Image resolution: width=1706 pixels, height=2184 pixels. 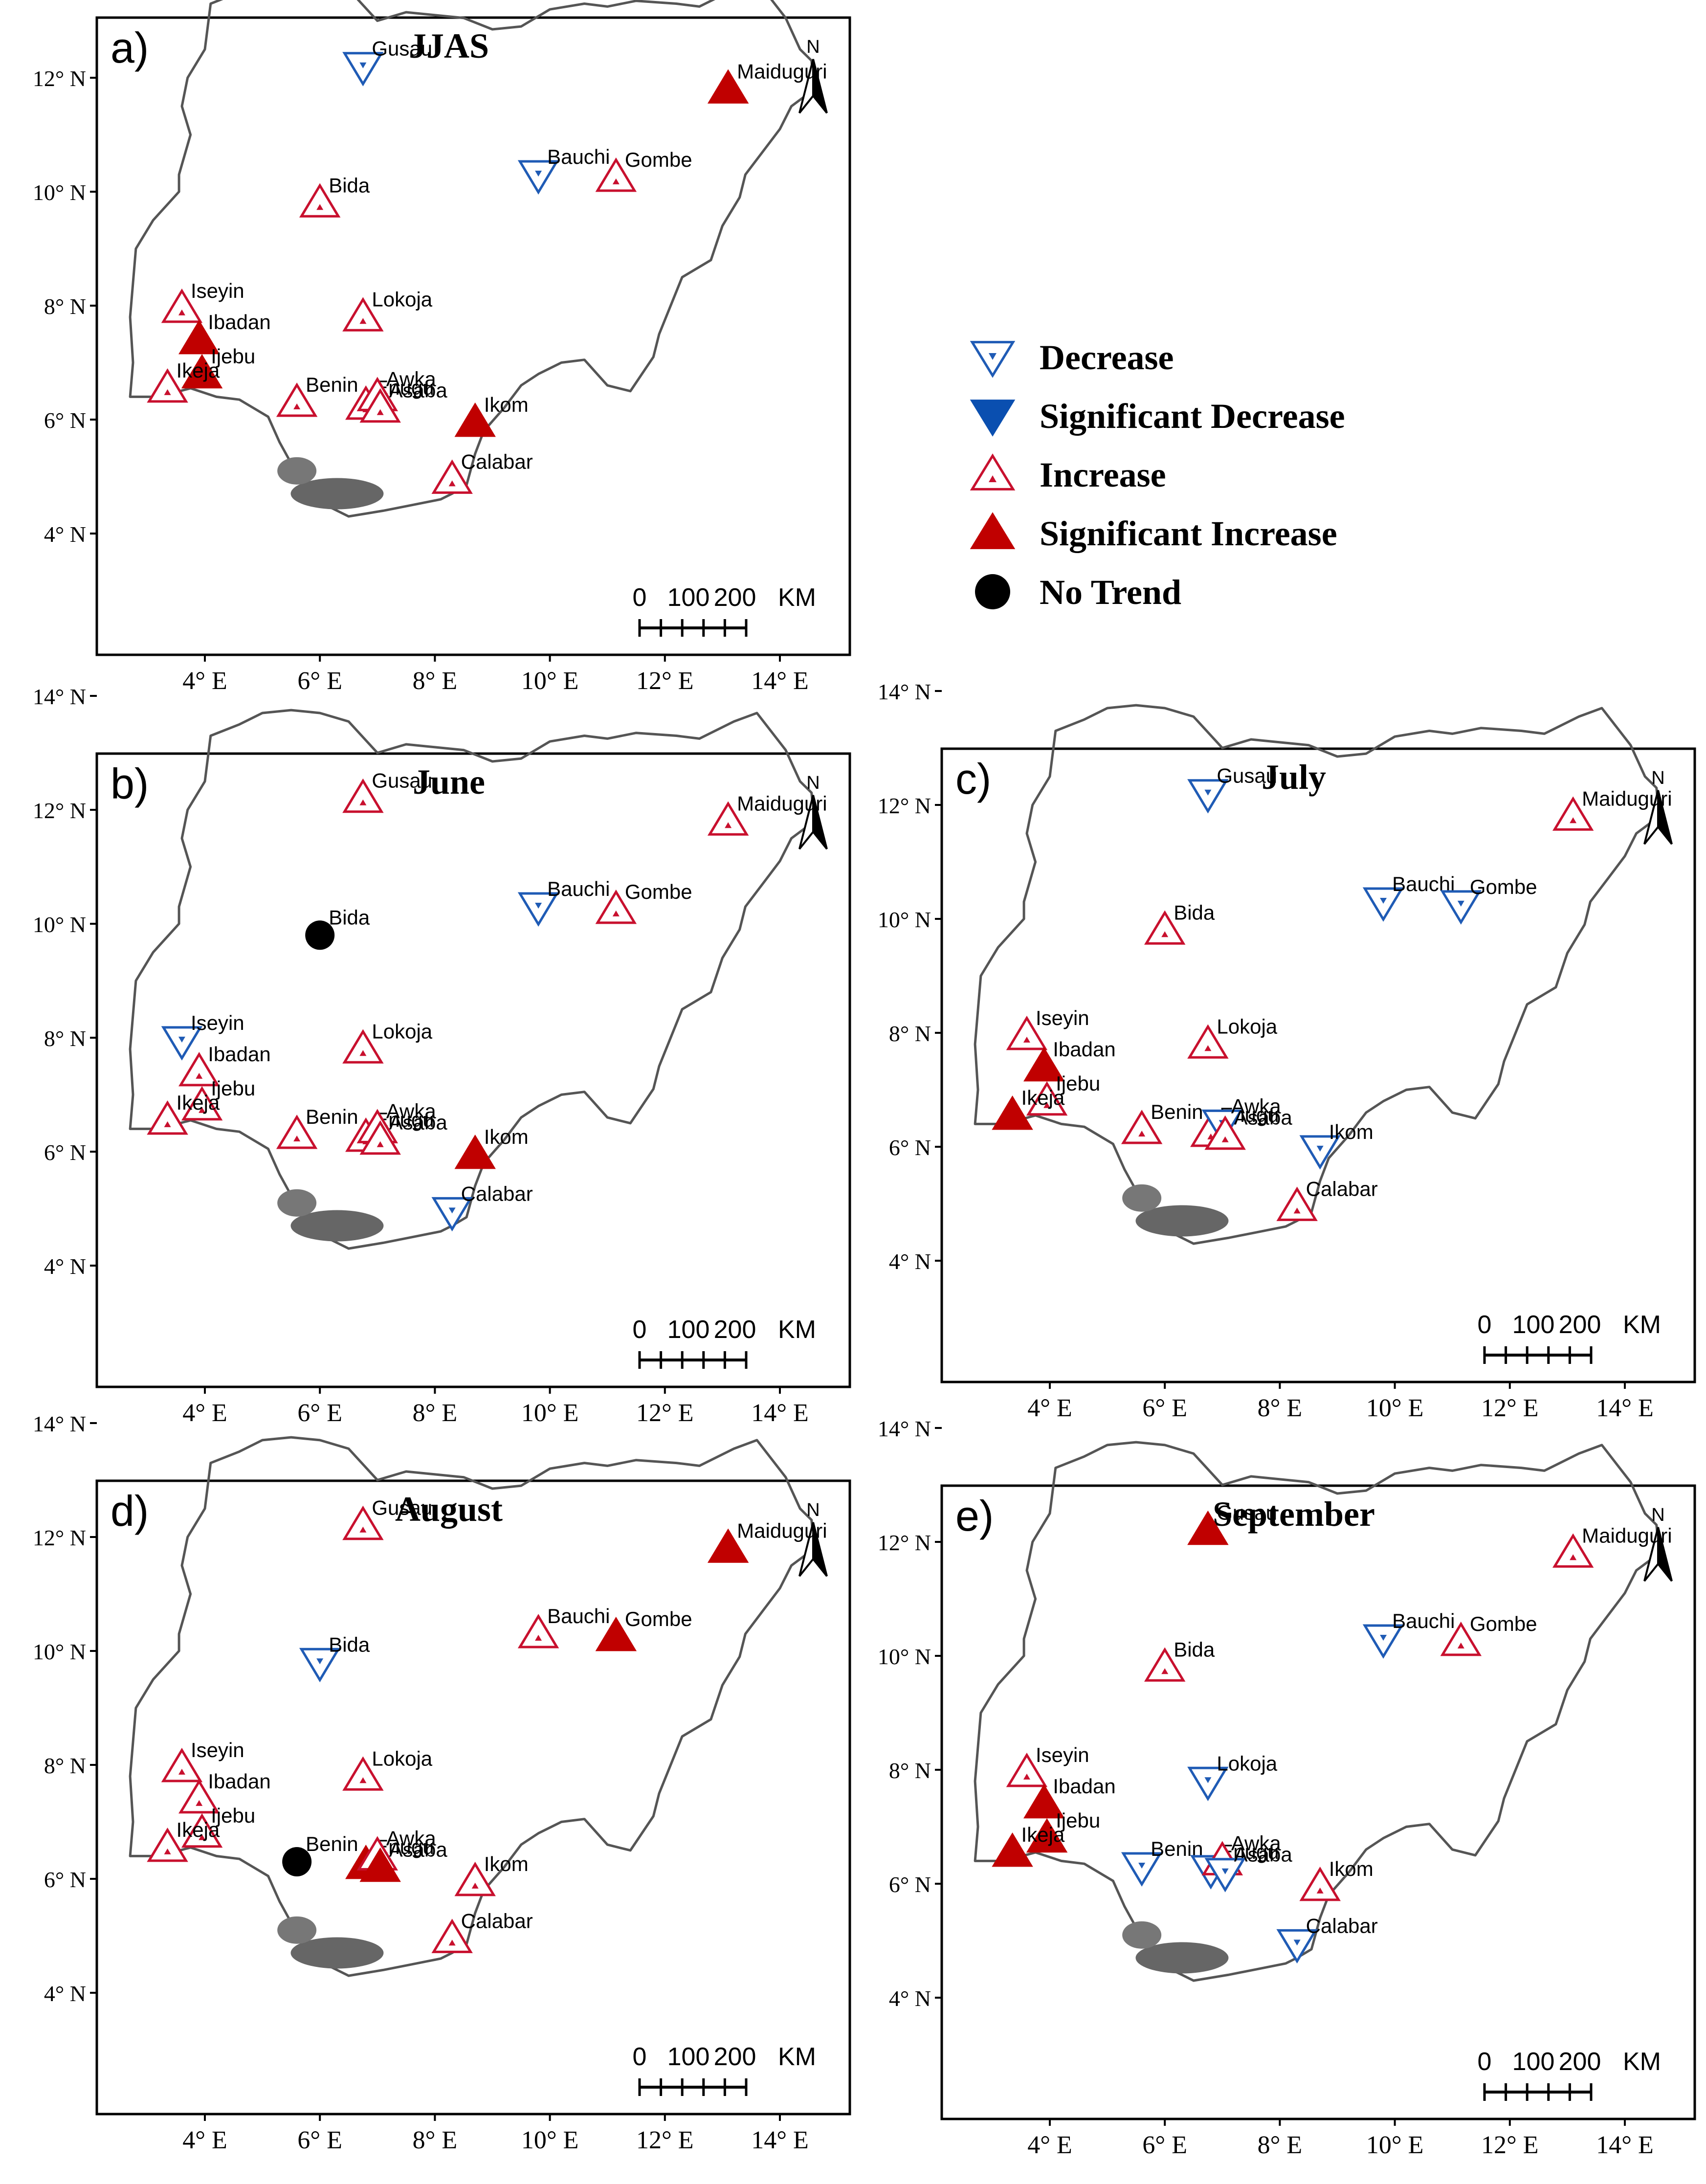 What do you see at coordinates (449, 782) in the screenshot?
I see `panel-title: June` at bounding box center [449, 782].